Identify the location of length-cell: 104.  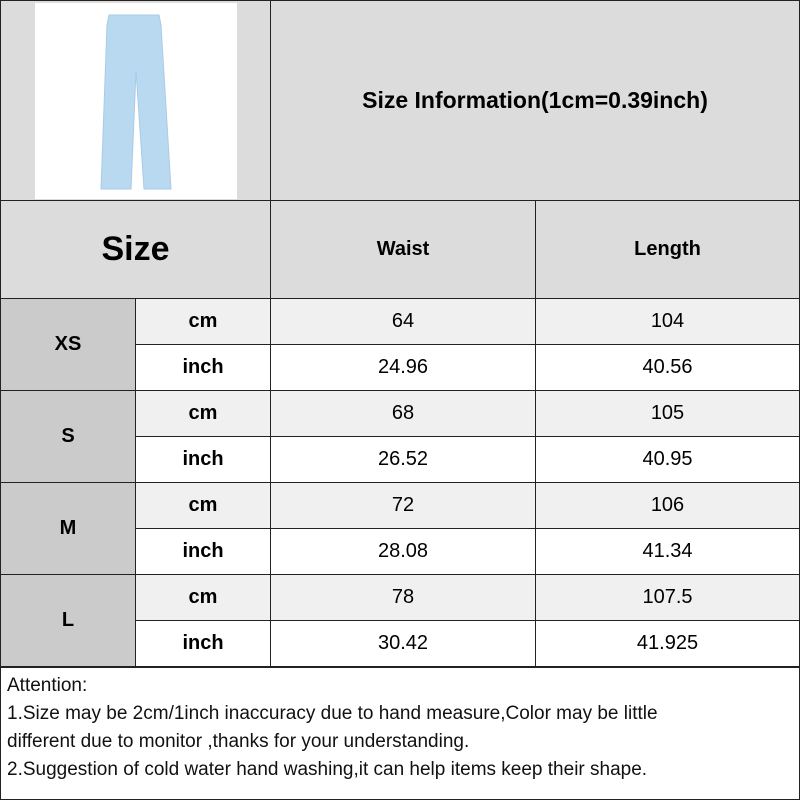
(667, 321).